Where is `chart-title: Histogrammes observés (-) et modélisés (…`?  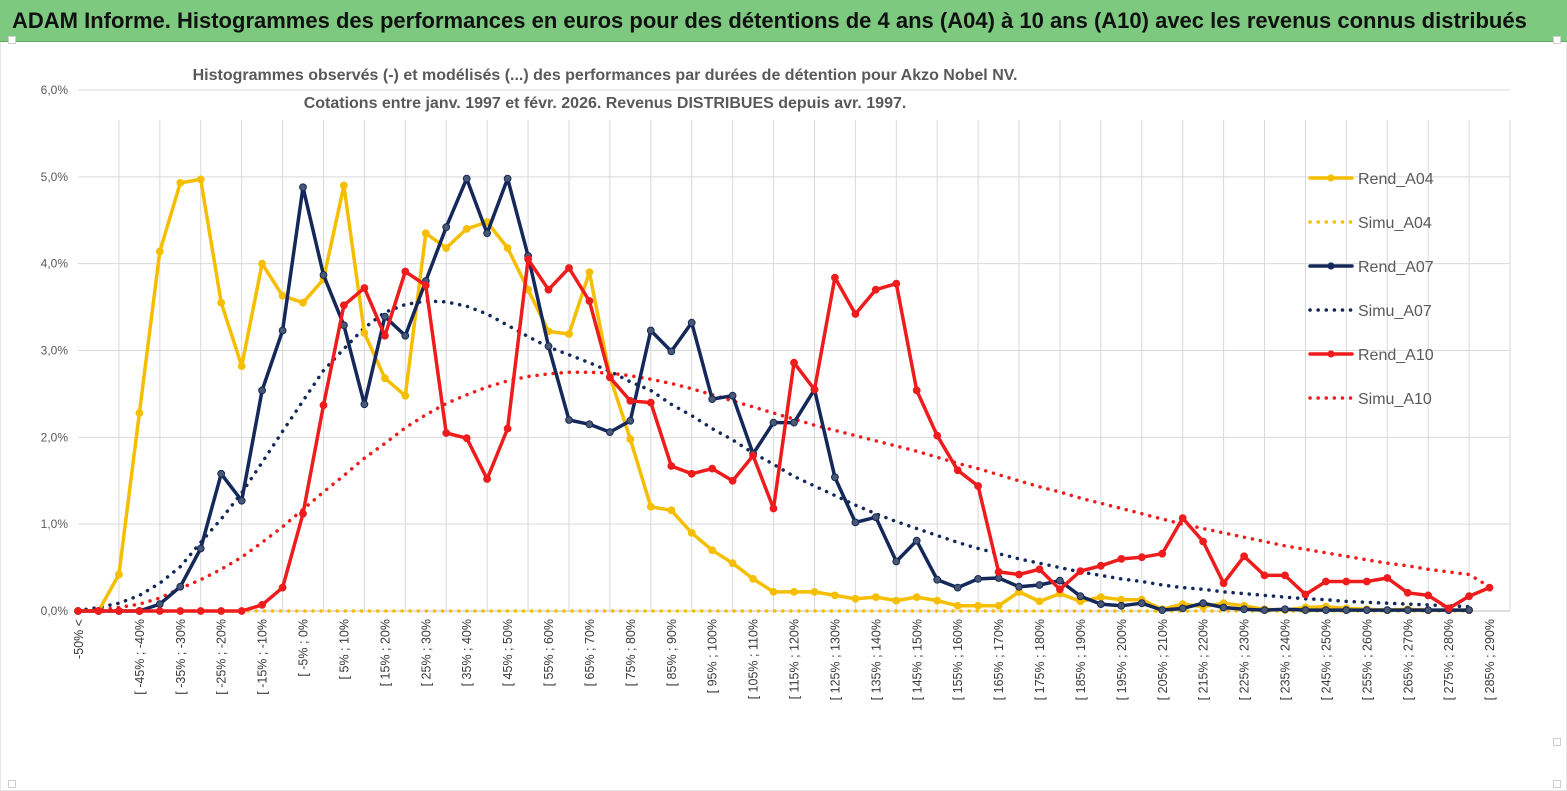 chart-title: Histogrammes observés (-) et modélisés (… is located at coordinates (605, 75).